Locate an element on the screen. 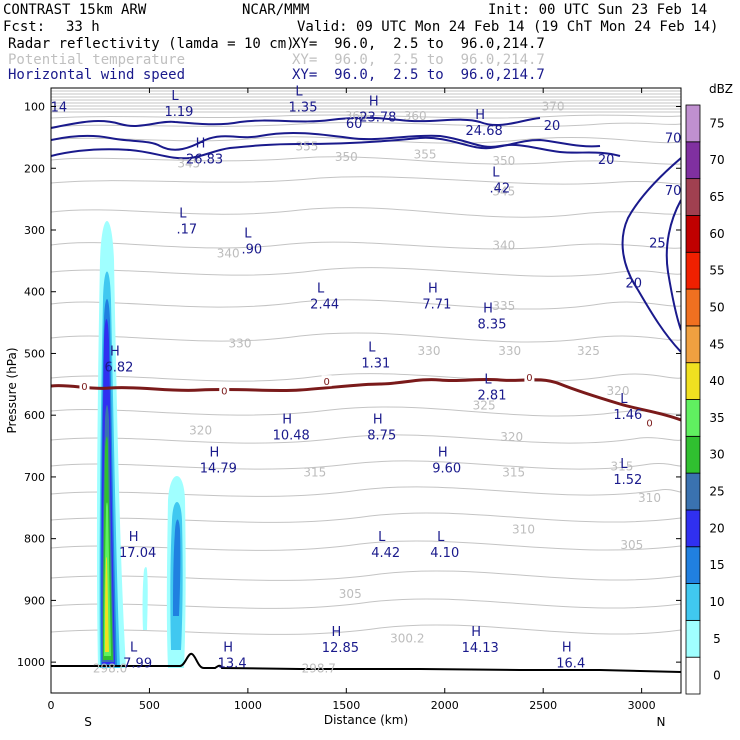 Image resolution: width=740 pixels, height=740 pixels. colorbar-label: 45 is located at coordinates (716, 344).